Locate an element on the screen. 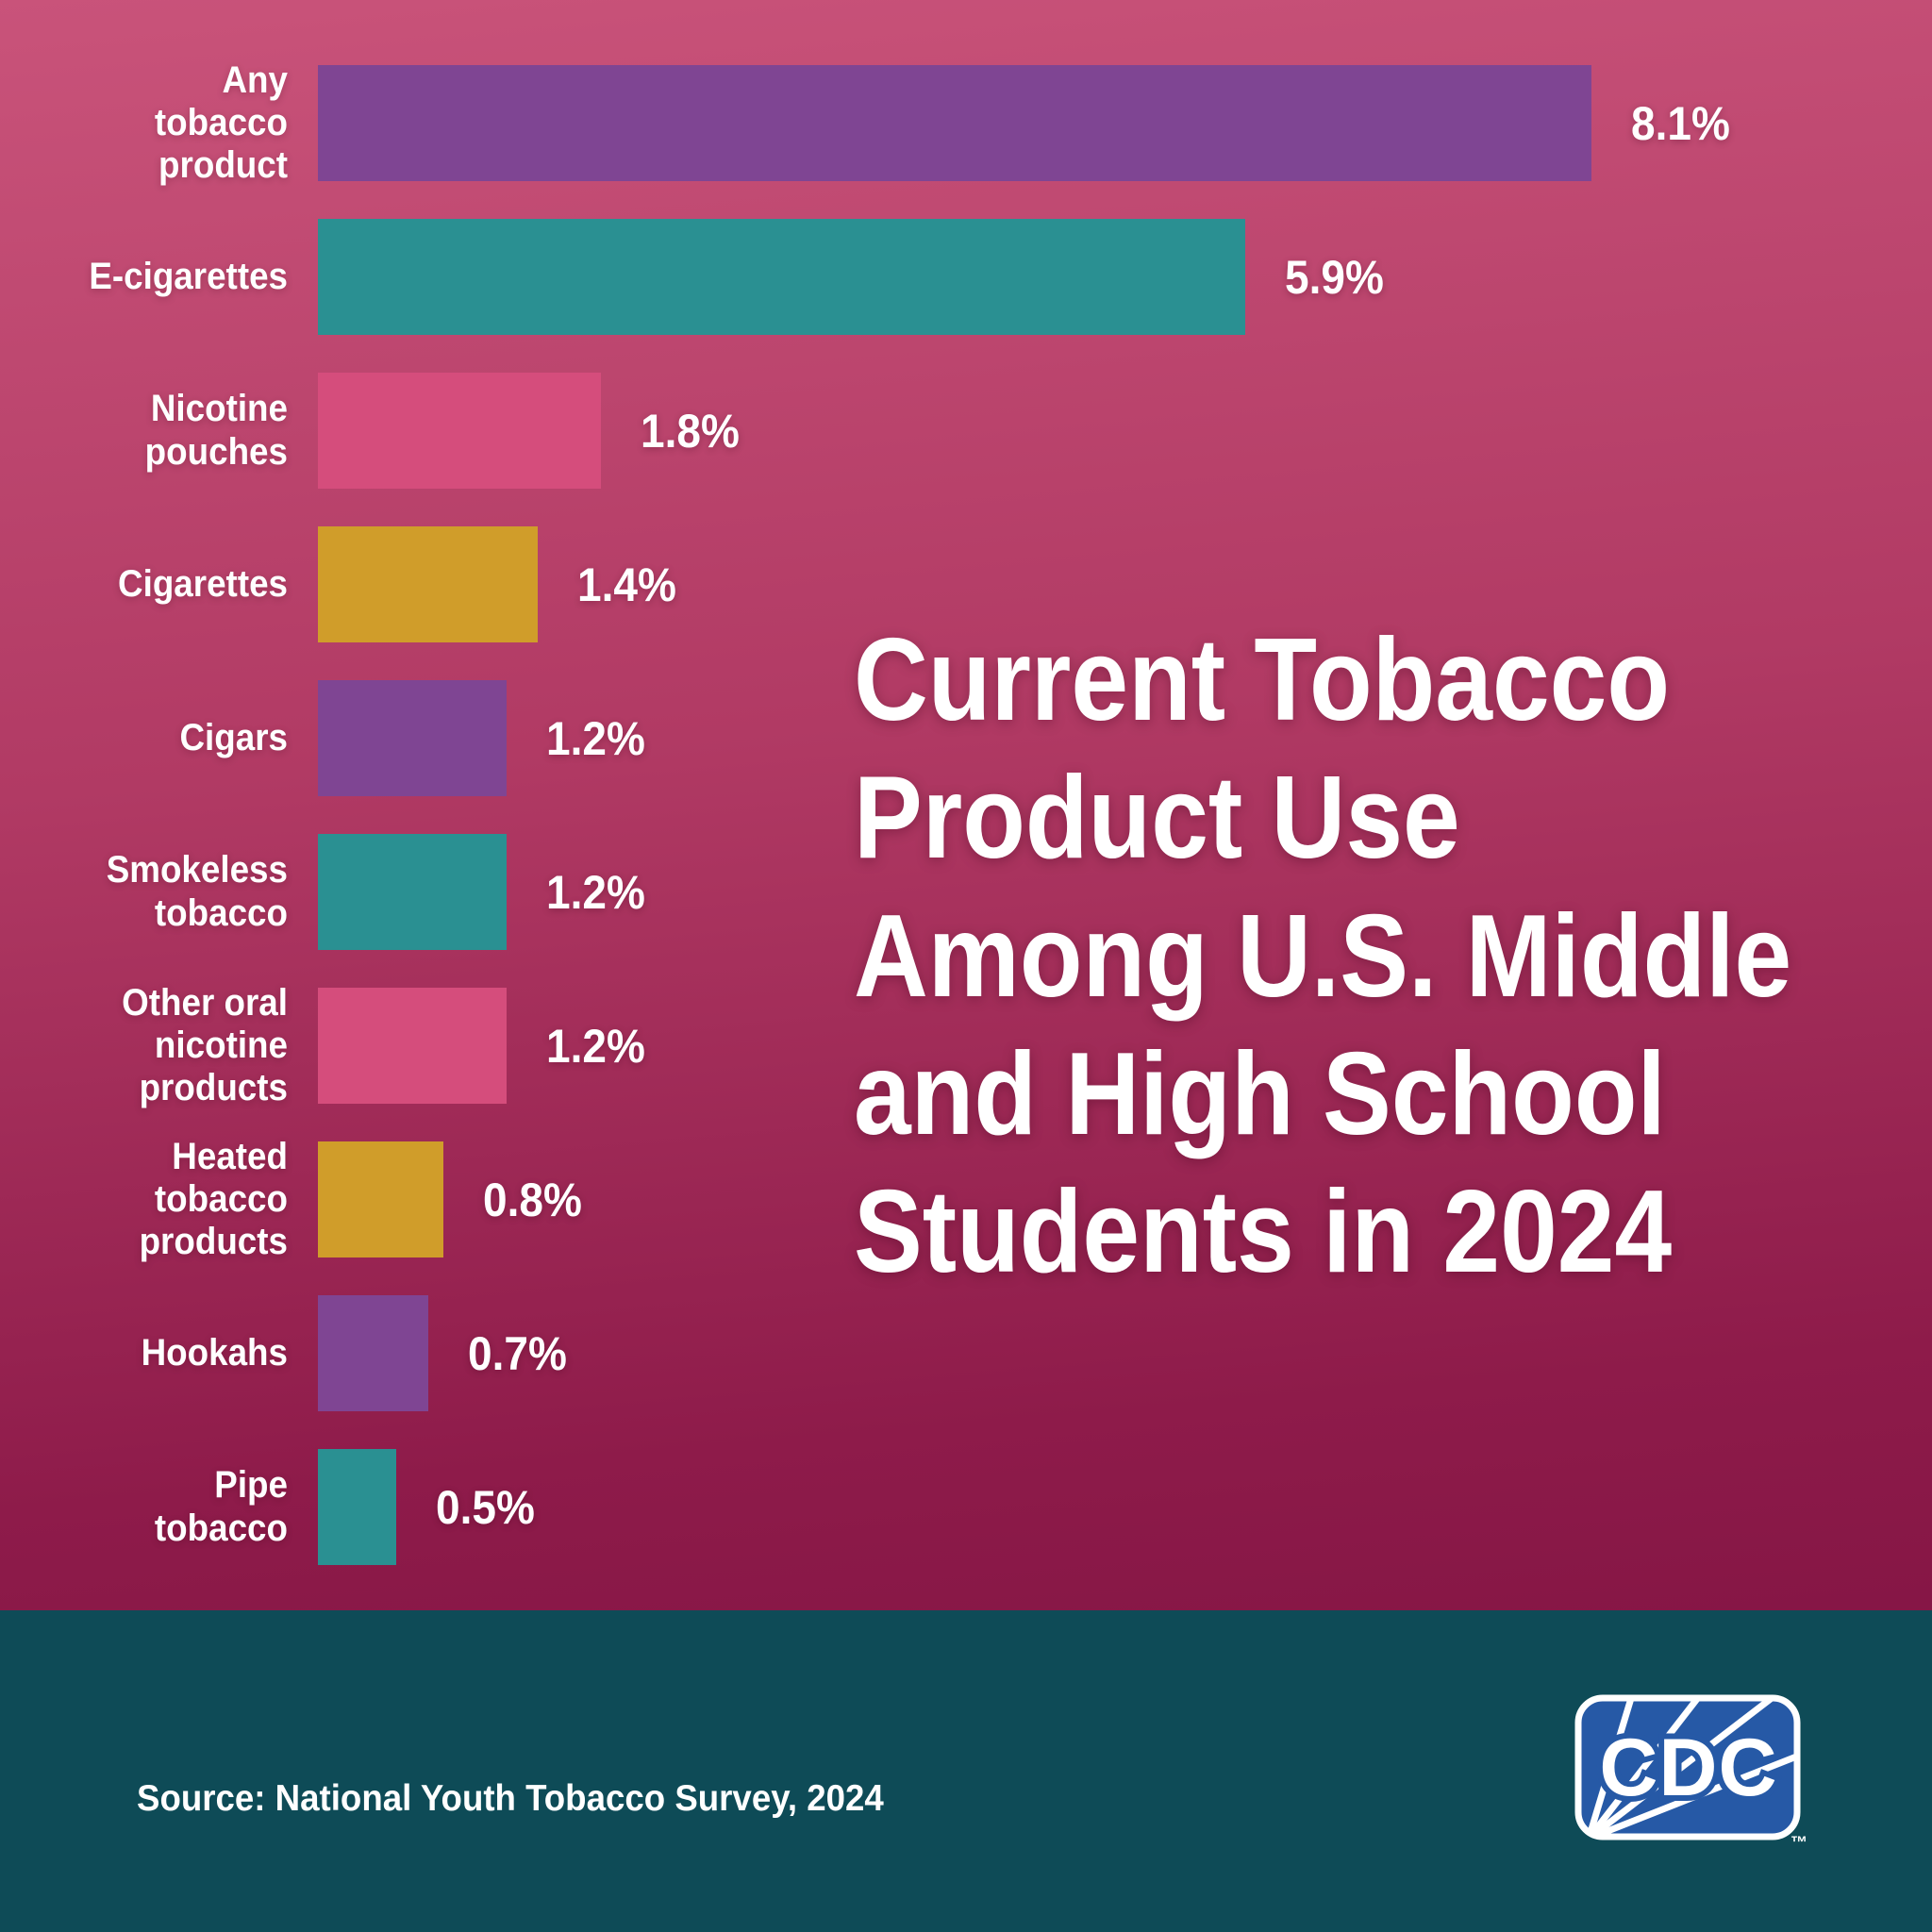 This screenshot has width=1932, height=1932. cdc-logo-rays is located at coordinates (1691, 1768).